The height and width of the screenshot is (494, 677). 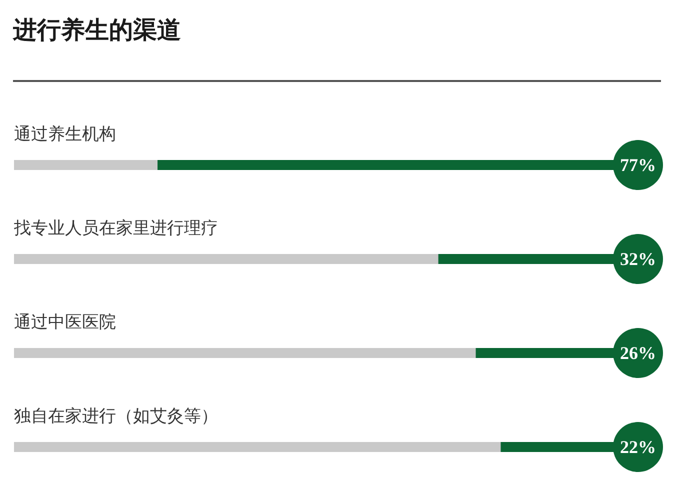 I want to click on data-label: 22%, so click(x=638, y=447).